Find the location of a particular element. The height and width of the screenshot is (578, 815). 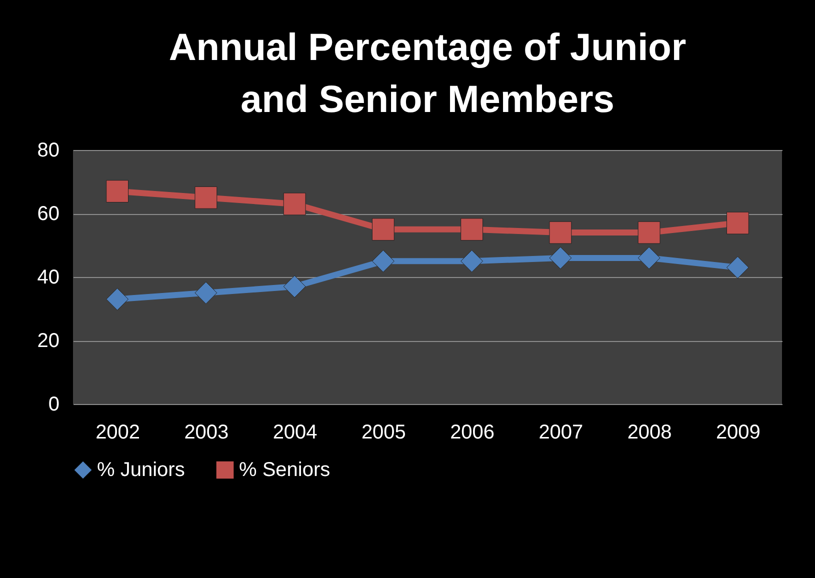

y-tick-label: 60 is located at coordinates (48, 214).